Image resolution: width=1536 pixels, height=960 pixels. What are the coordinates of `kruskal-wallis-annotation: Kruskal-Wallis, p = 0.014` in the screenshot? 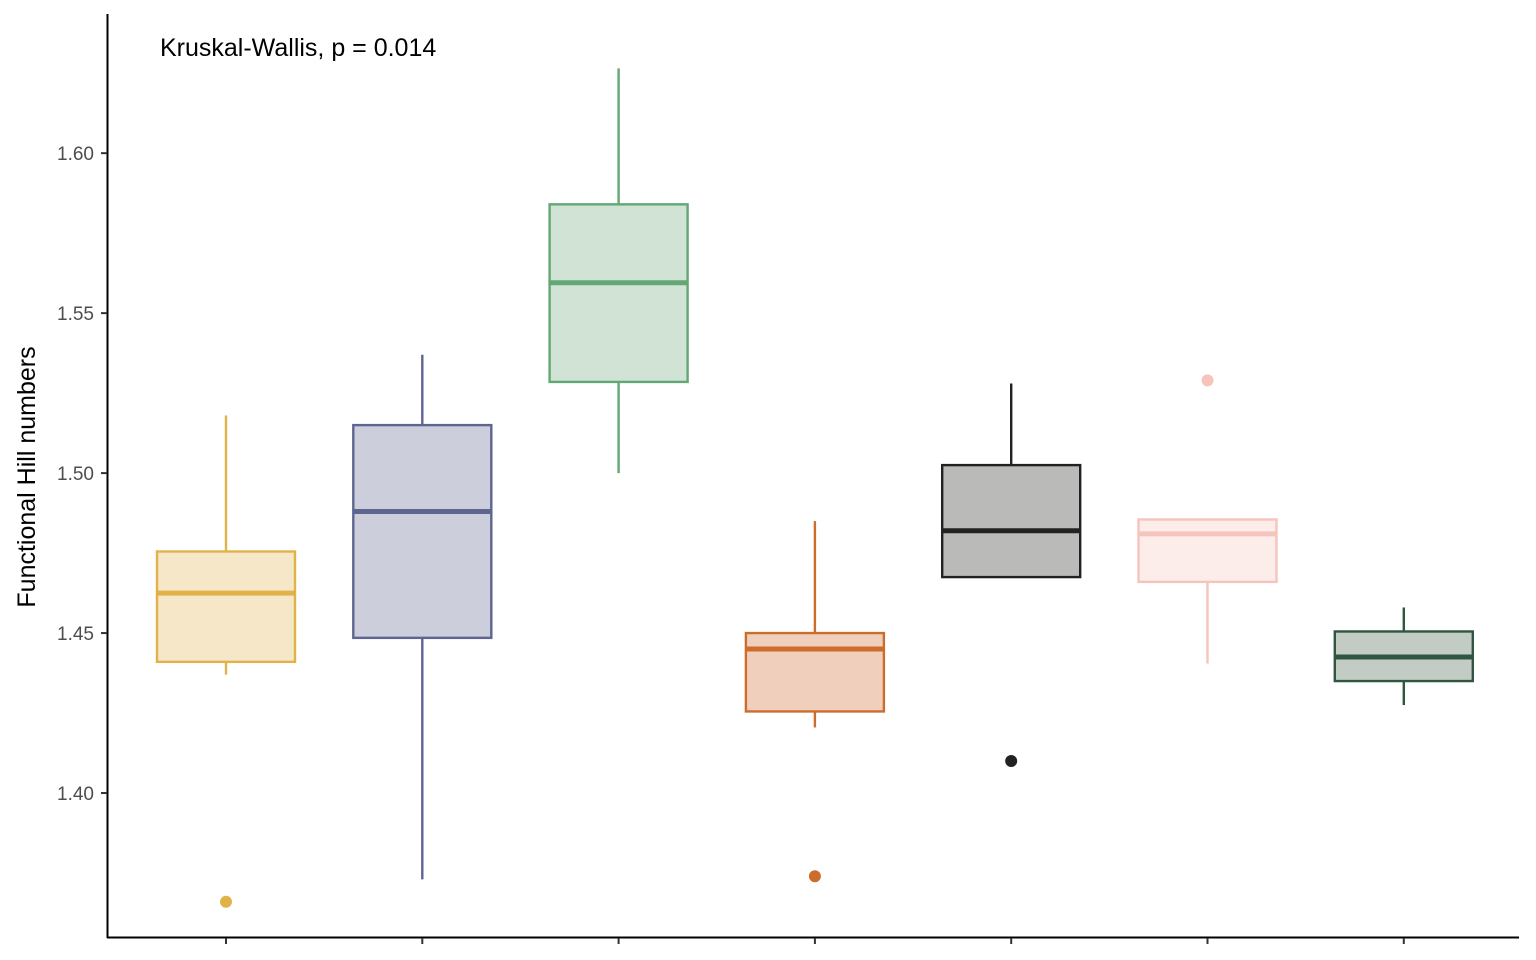 It's located at (298, 48).